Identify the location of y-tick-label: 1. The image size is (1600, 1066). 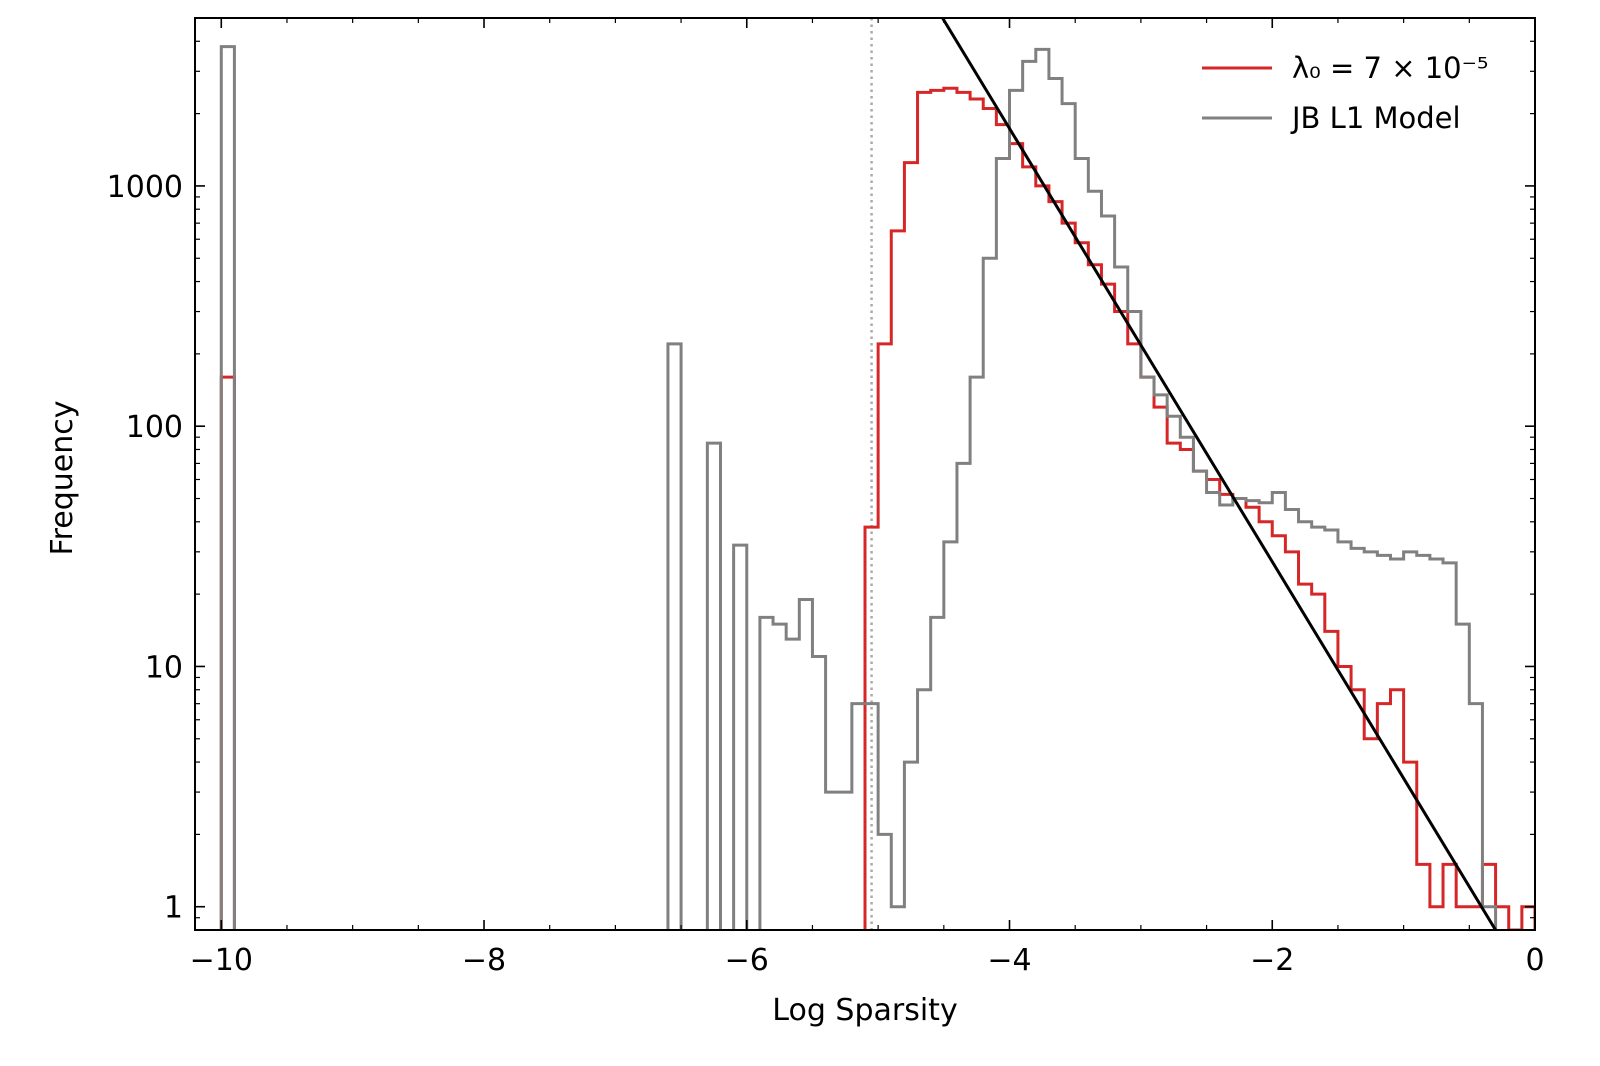
(173, 908).